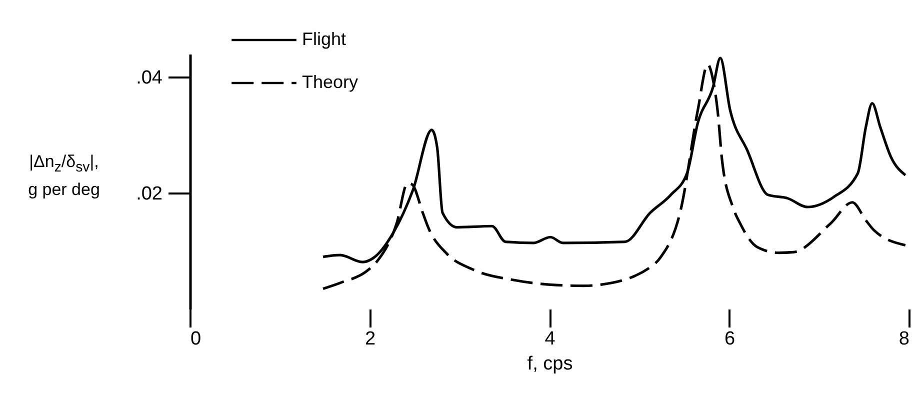 This screenshot has width=918, height=408. I want to click on legend-label: Flight, so click(324, 39).